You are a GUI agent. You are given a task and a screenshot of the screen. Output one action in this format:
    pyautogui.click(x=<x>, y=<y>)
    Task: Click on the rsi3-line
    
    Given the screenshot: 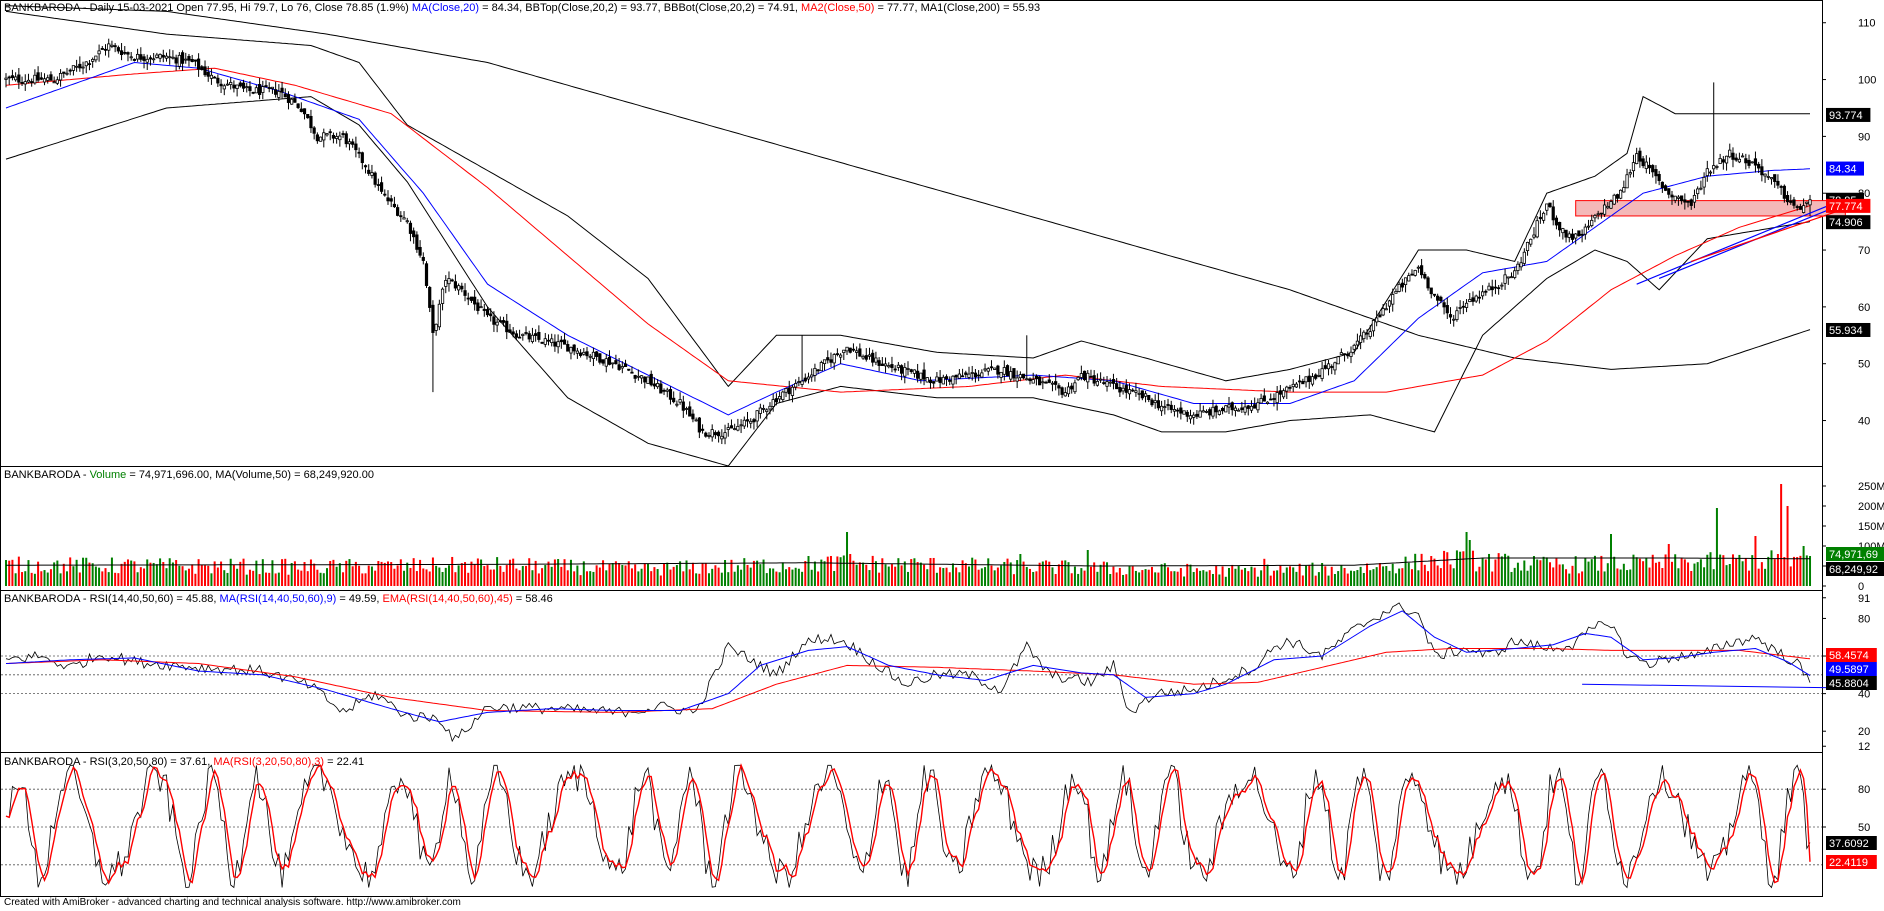 What is the action you would take?
    pyautogui.click(x=908, y=826)
    